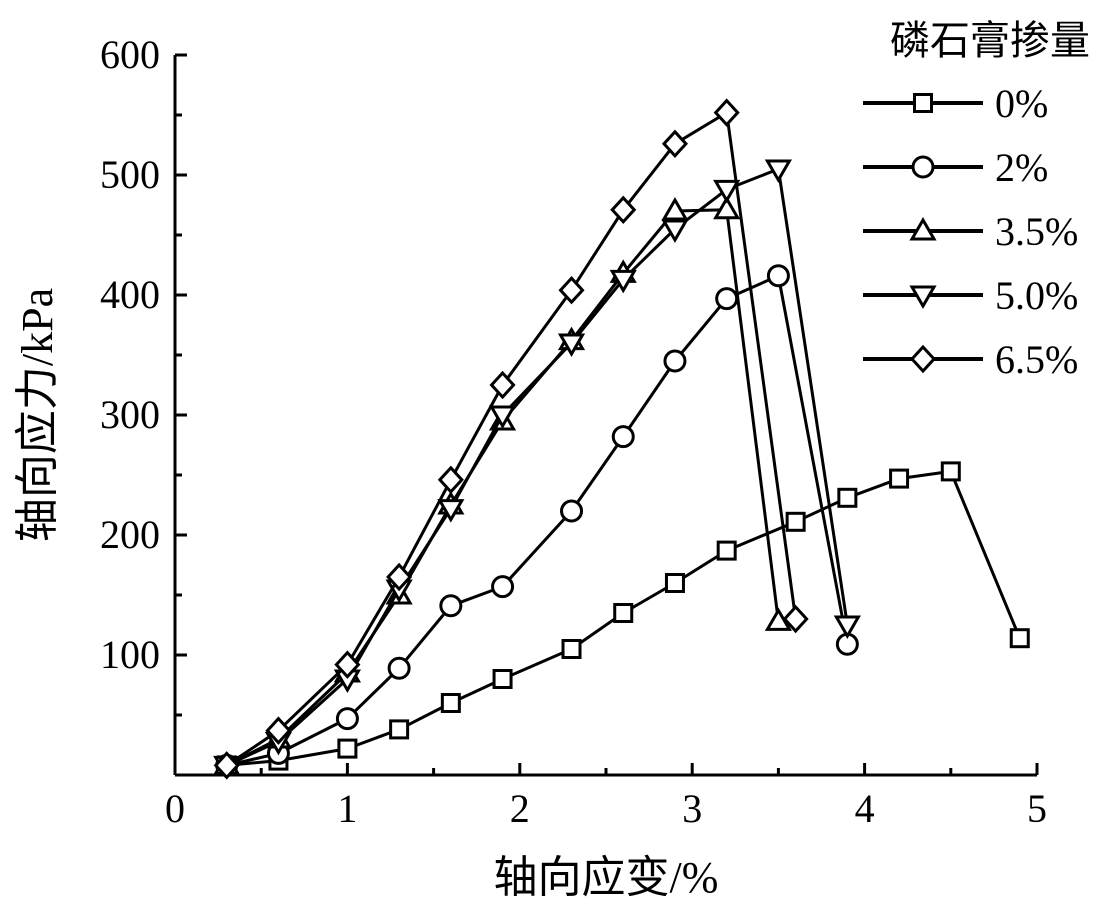 The image size is (1103, 909). Describe the element at coordinates (130, 414) in the screenshot. I see `y-tick-label: 300` at that location.